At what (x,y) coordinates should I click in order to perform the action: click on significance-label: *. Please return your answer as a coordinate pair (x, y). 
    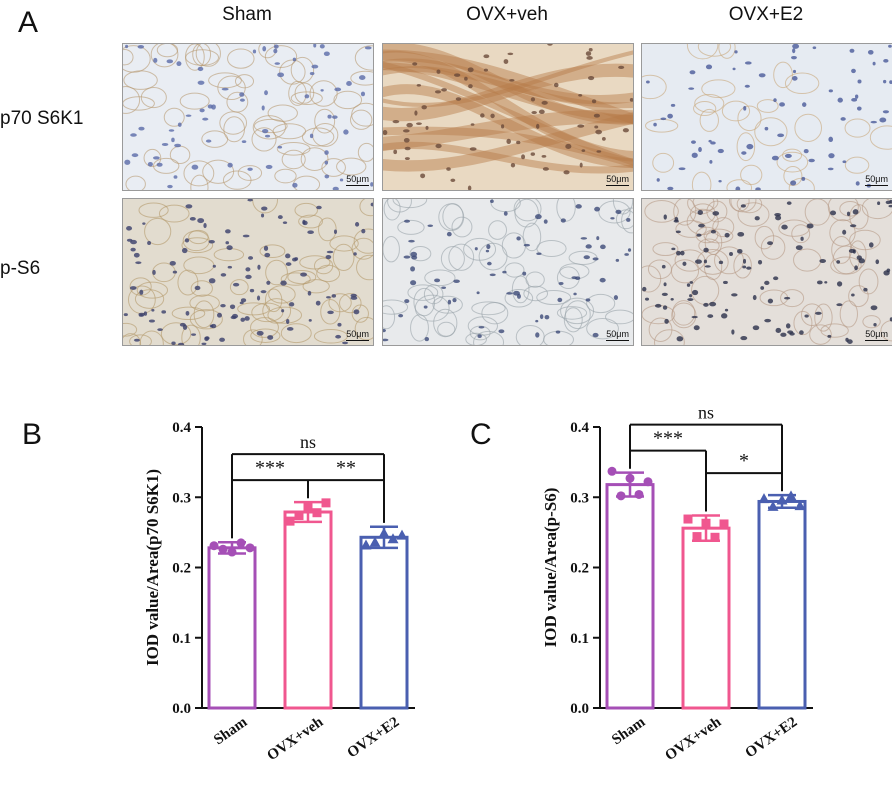
    Looking at the image, I should click on (744, 461).